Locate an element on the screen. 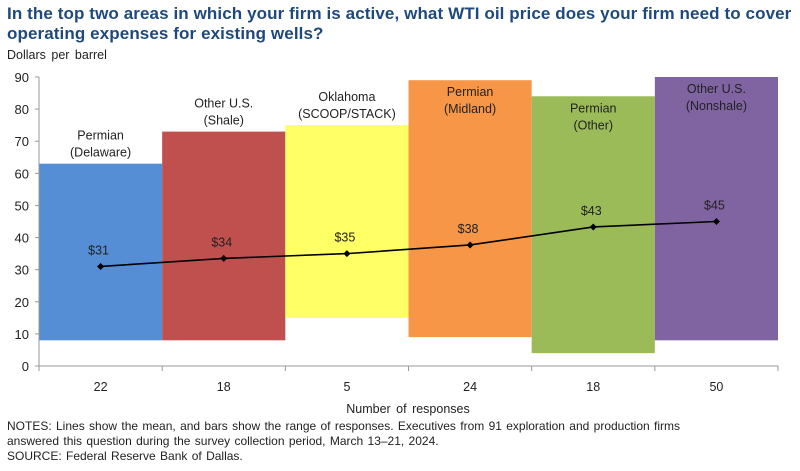 The width and height of the screenshot is (800, 471). area-label-line2: (Delaware) is located at coordinates (100, 153).